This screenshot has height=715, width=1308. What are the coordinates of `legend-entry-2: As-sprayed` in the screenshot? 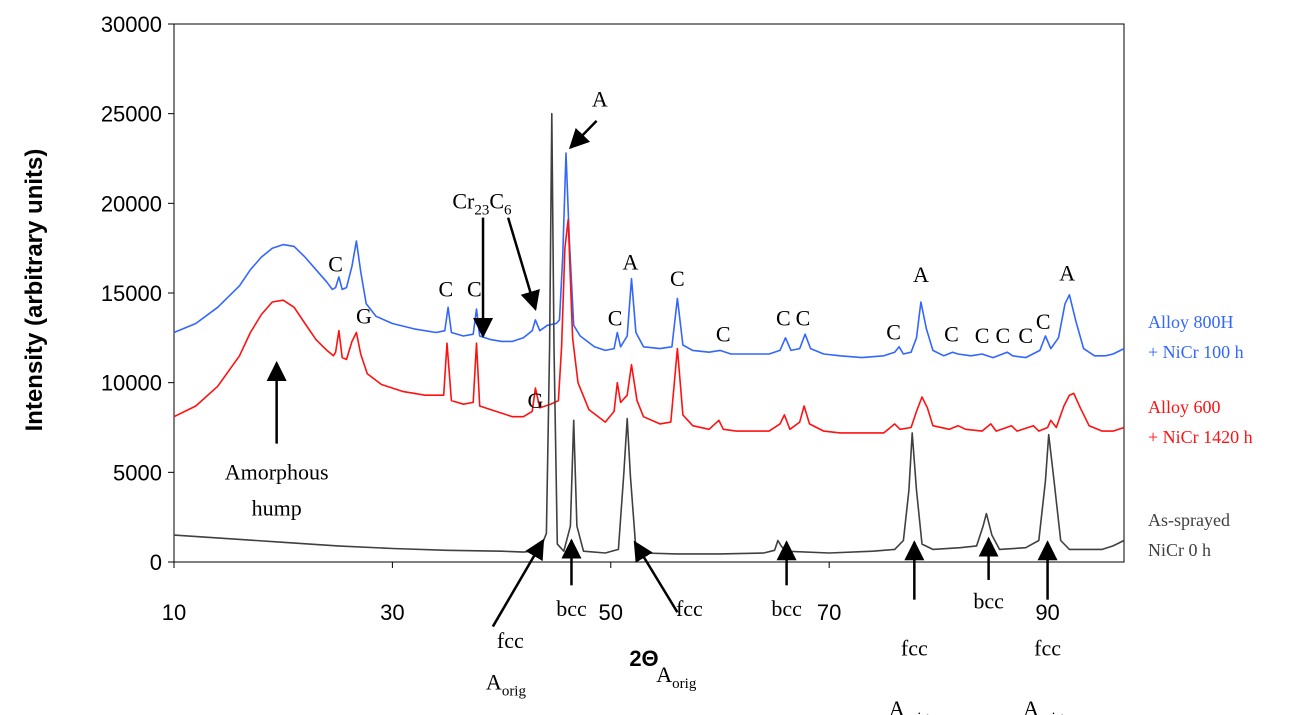 It's located at (1189, 520).